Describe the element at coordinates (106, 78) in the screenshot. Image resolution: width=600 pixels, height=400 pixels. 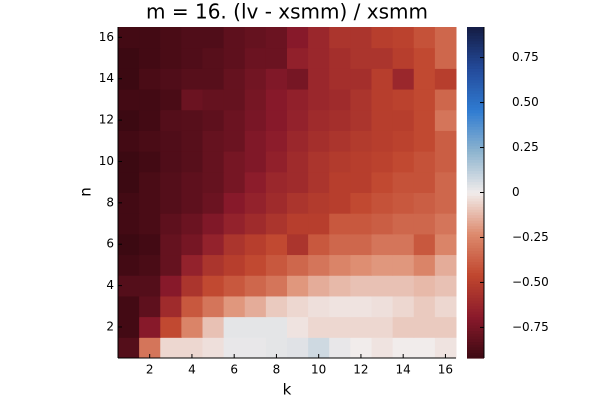
I see `y-tick-label: 14` at that location.